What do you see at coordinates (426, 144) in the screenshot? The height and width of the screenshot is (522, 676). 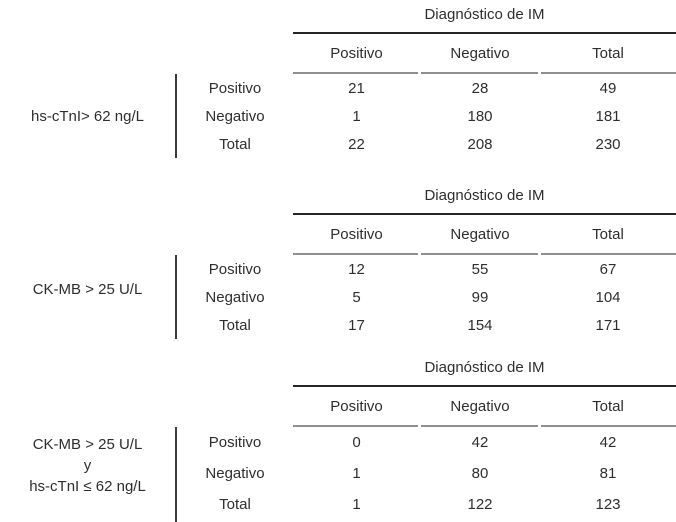 I see `table-row: Total 22 208 230` at bounding box center [426, 144].